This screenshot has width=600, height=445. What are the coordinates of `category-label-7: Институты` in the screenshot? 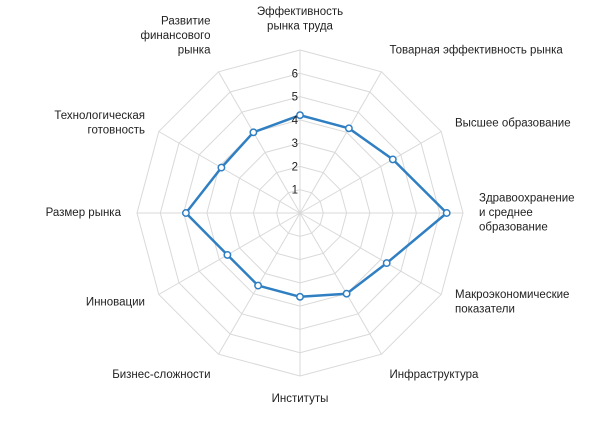 It's located at (300, 399).